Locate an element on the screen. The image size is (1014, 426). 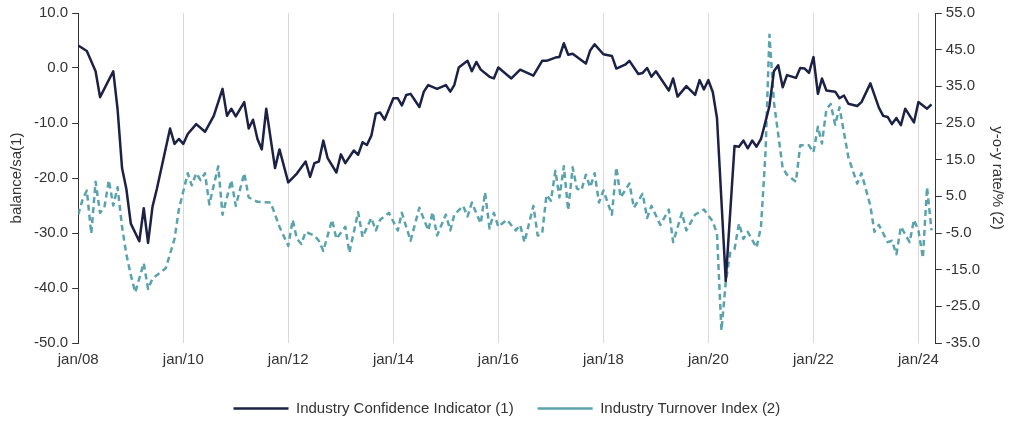
legend-label: Industry Turnover Index (2) is located at coordinates (690, 407).